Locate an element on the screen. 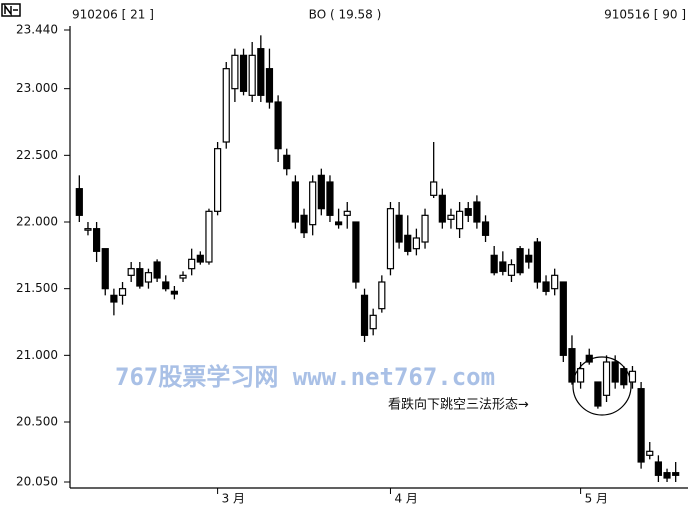  annotation: 看跌向下跳空三法形态→ is located at coordinates (458, 405).